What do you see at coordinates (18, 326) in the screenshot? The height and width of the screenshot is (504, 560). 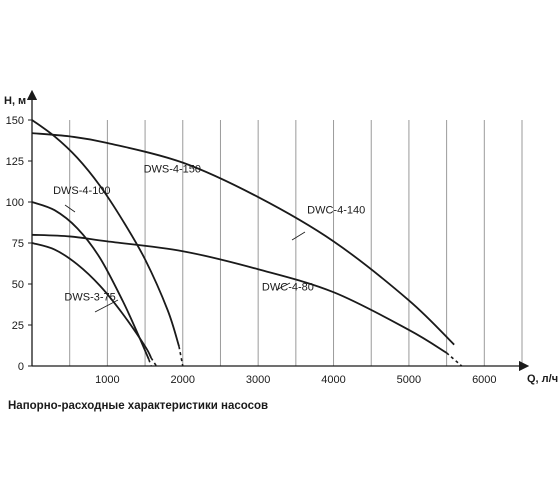 I see `y-tick-label: 25` at bounding box center [18, 326].